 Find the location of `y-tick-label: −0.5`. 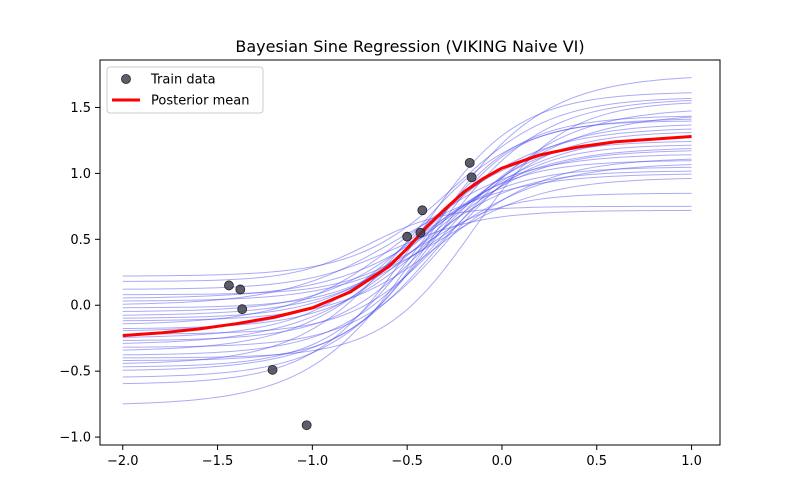

y-tick-label: −0.5 is located at coordinates (75, 372).